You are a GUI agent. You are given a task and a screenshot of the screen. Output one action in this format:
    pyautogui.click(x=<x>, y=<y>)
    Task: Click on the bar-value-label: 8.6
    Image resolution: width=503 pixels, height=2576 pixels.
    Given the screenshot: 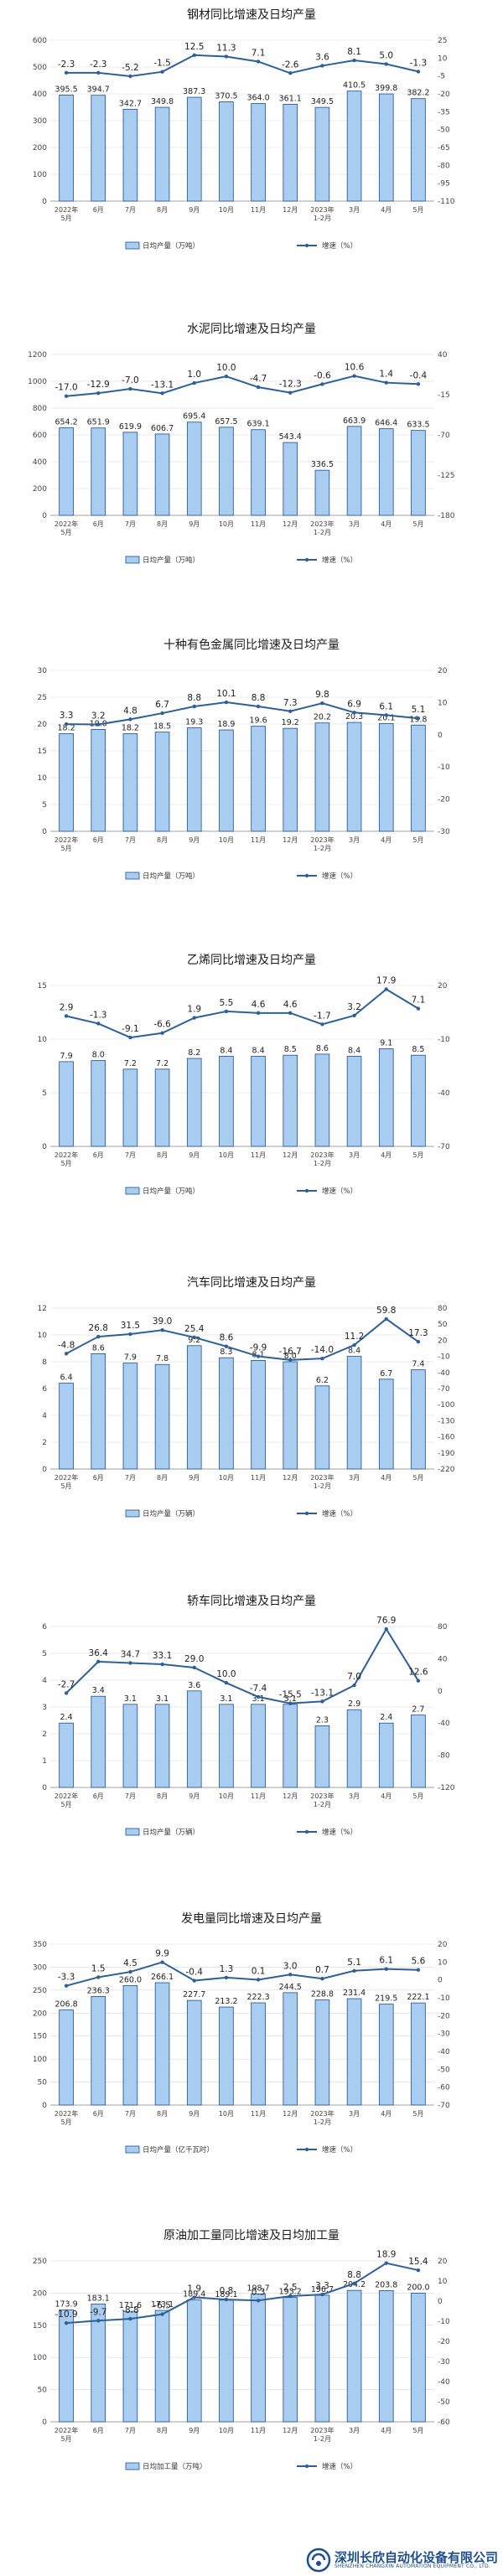 What is the action you would take?
    pyautogui.click(x=322, y=1048)
    